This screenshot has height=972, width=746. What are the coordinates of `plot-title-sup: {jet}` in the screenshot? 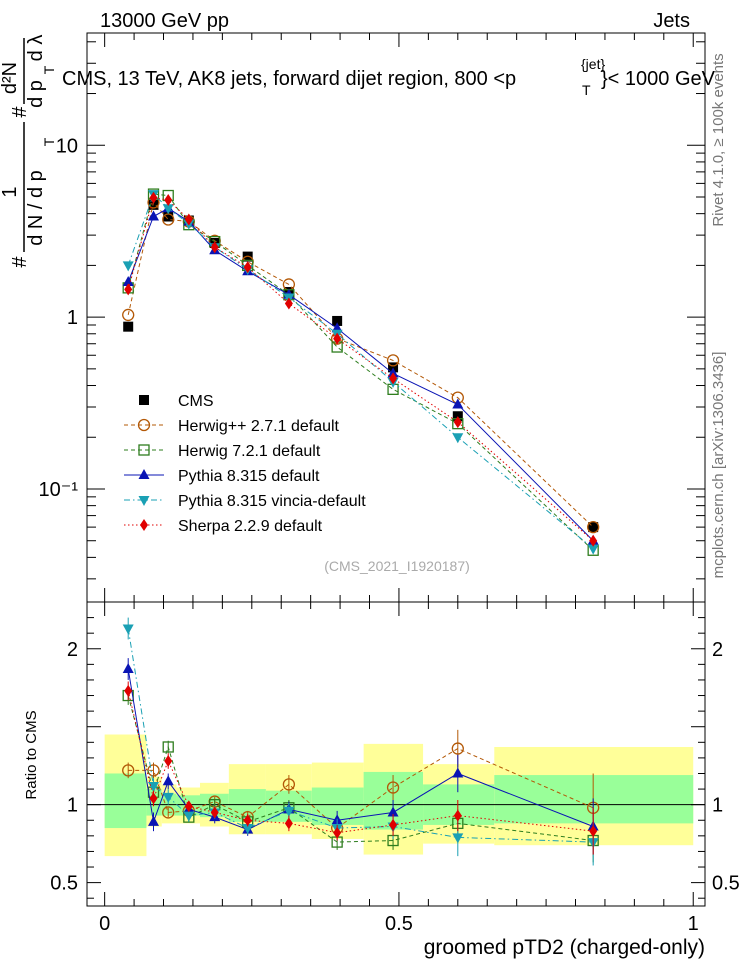 It's located at (593, 64).